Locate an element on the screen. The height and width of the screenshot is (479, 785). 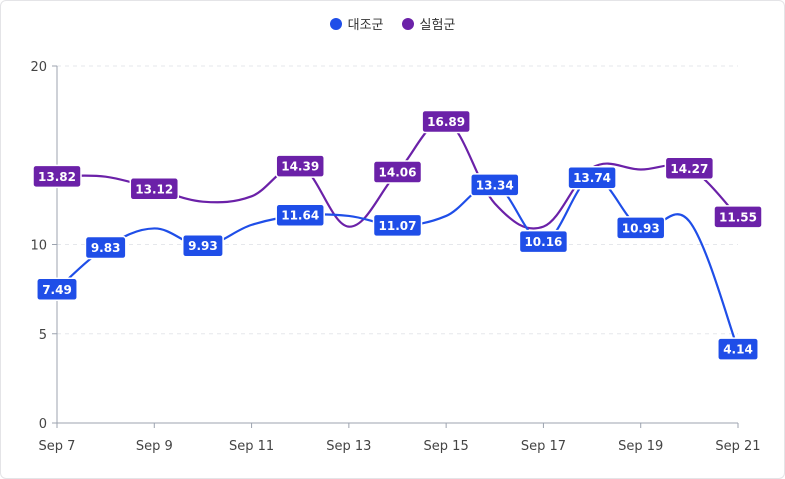
data-label-control: 9.93 is located at coordinates (202, 245).